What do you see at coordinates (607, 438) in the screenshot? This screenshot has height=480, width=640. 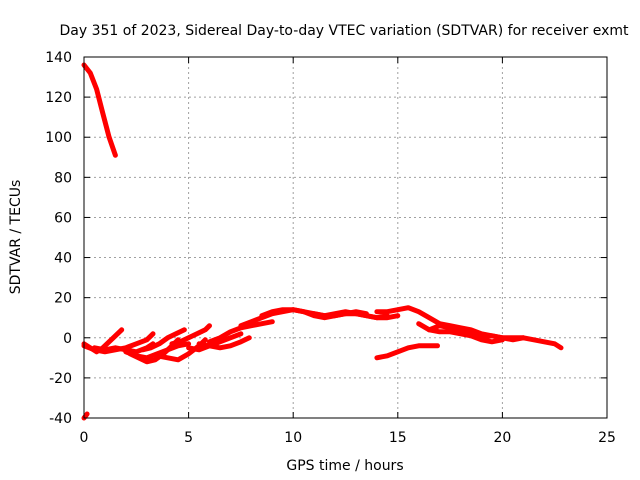 I see `x-tick-label: 25` at bounding box center [607, 438].